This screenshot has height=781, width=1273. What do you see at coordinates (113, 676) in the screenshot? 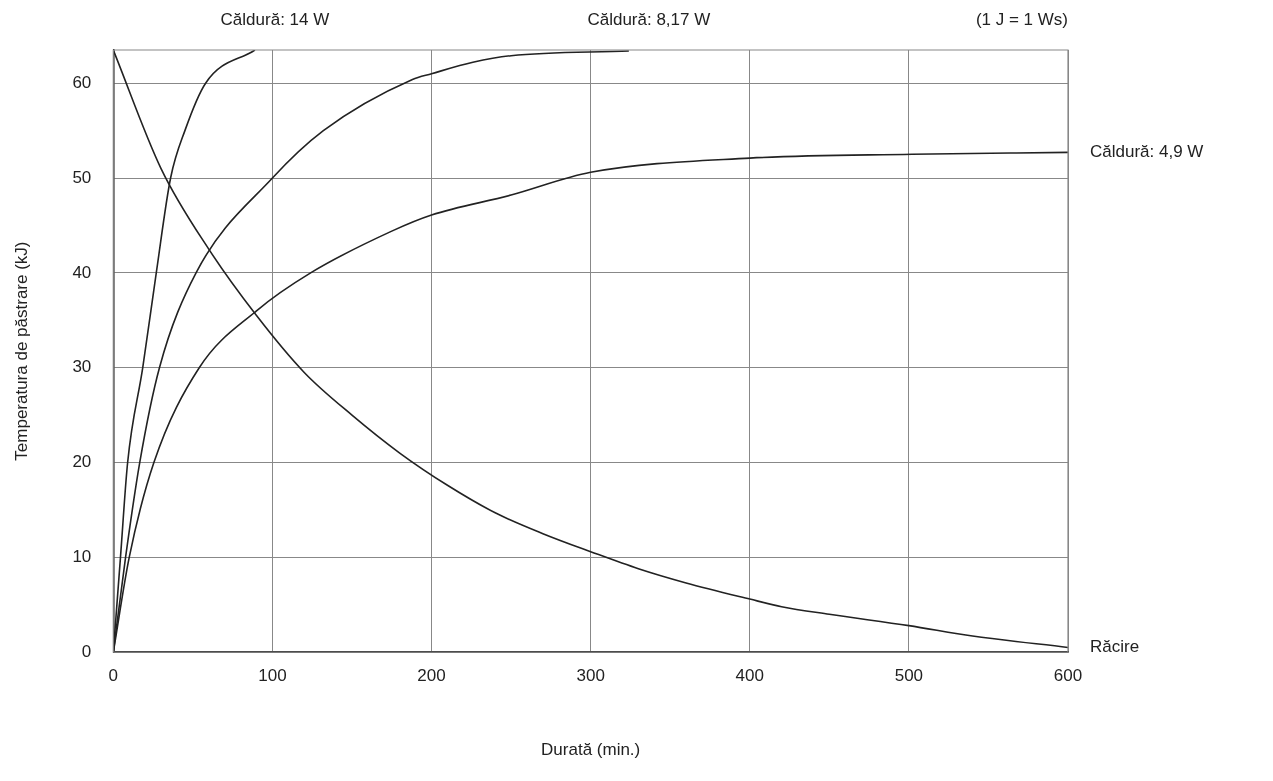
I see `x-tick-label: 0` at bounding box center [113, 676].